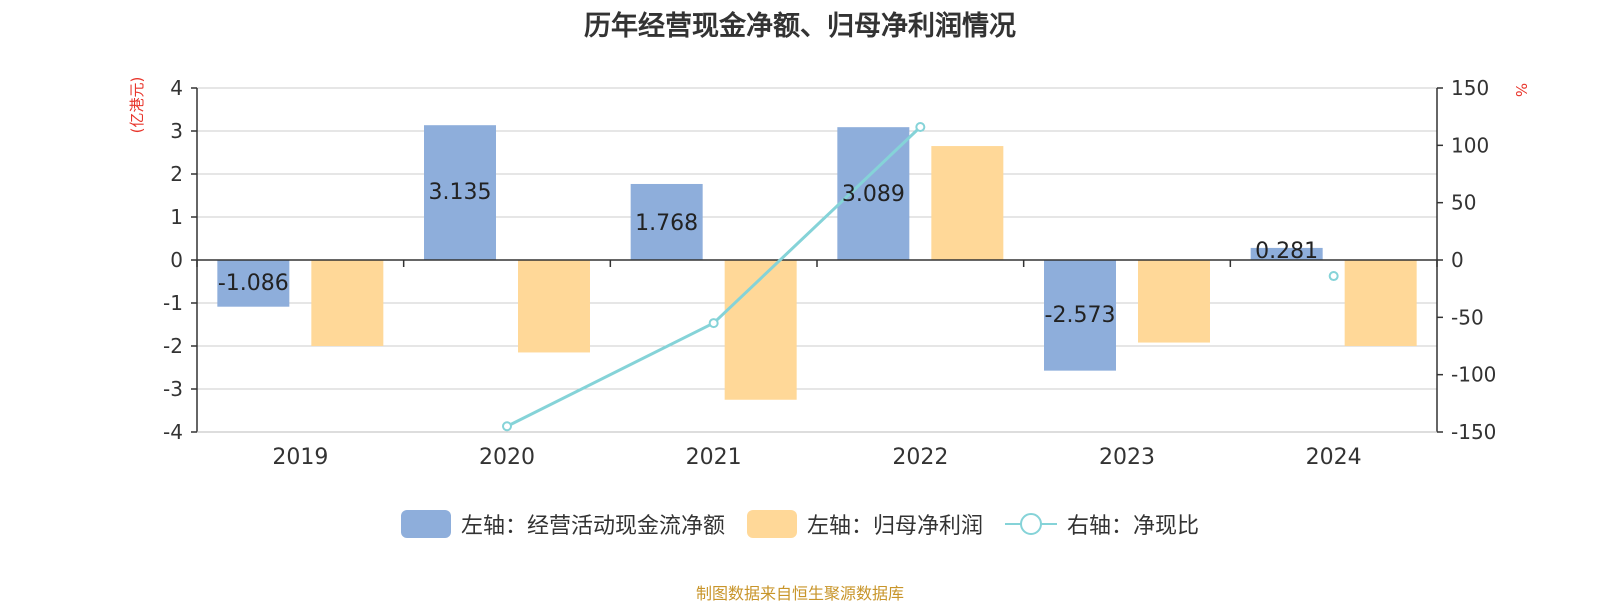  What do you see at coordinates (173, 432) in the screenshot?
I see `y-left-tick-label: -4` at bounding box center [173, 432].